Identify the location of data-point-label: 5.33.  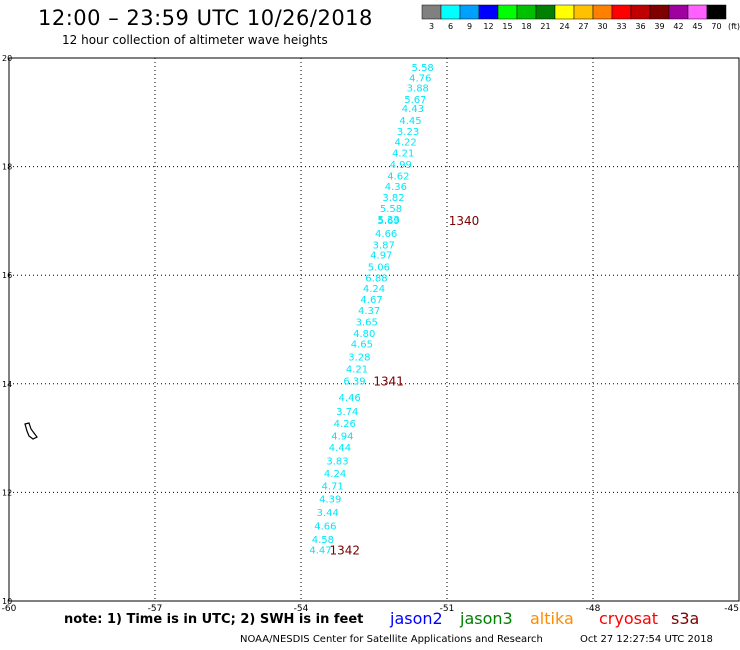
(388, 220).